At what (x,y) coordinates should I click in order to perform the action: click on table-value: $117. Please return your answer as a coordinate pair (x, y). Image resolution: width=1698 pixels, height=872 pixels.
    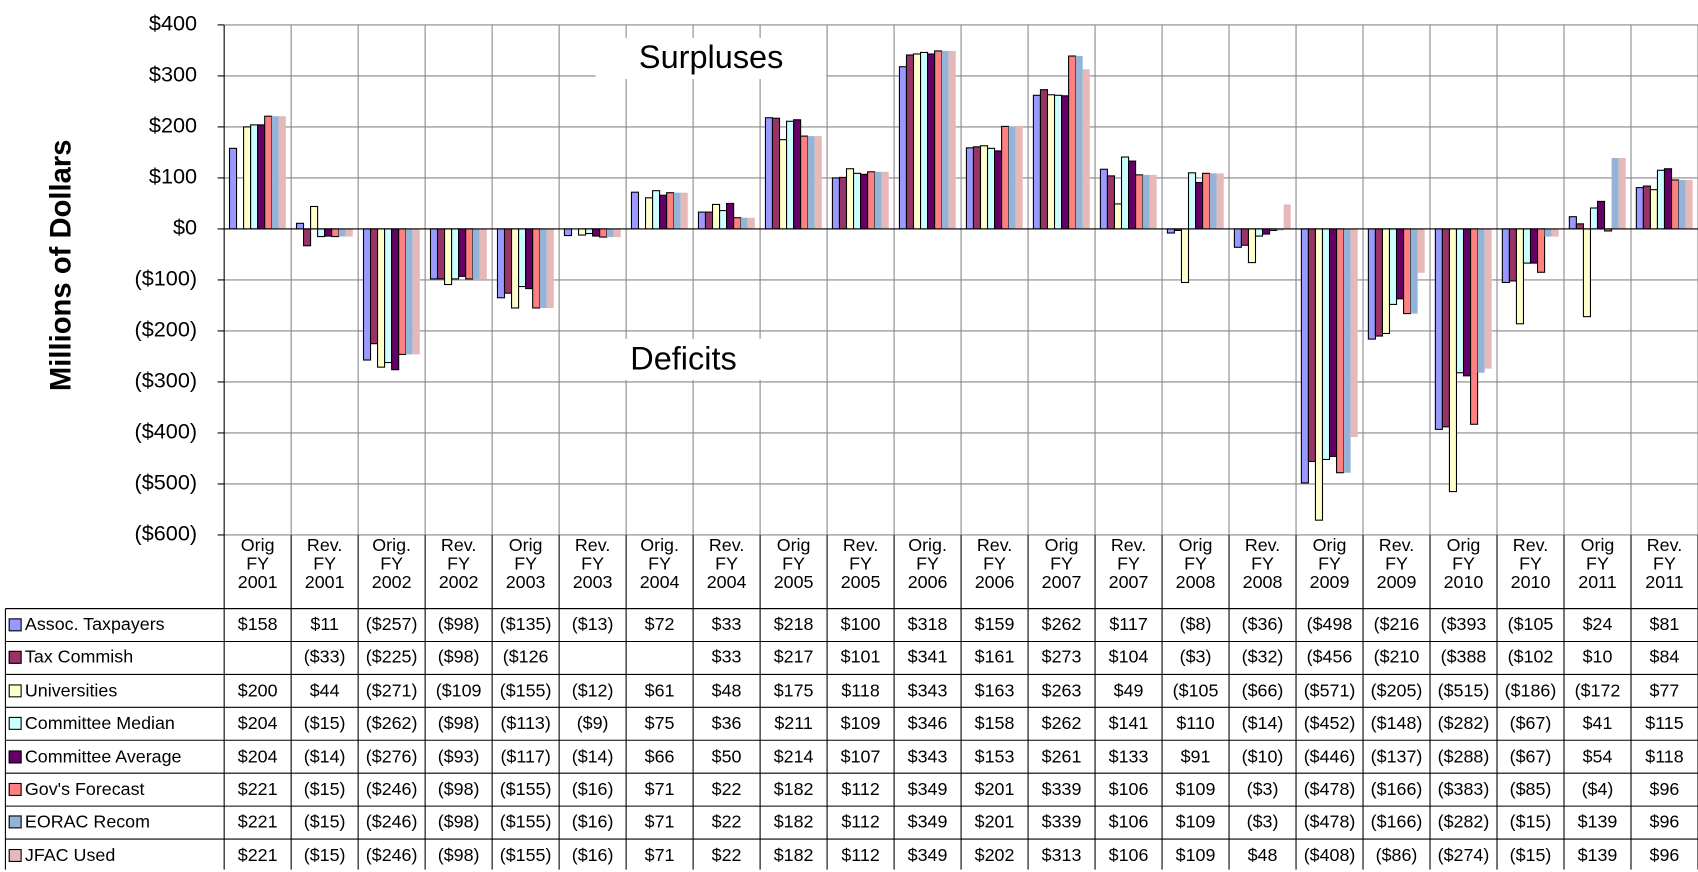
    Looking at the image, I should click on (1128, 625).